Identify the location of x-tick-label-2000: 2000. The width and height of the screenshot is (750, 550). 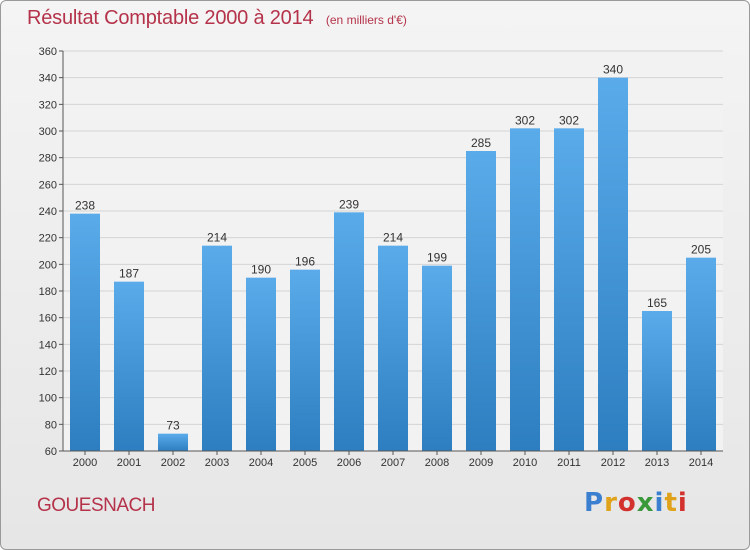
(85, 463).